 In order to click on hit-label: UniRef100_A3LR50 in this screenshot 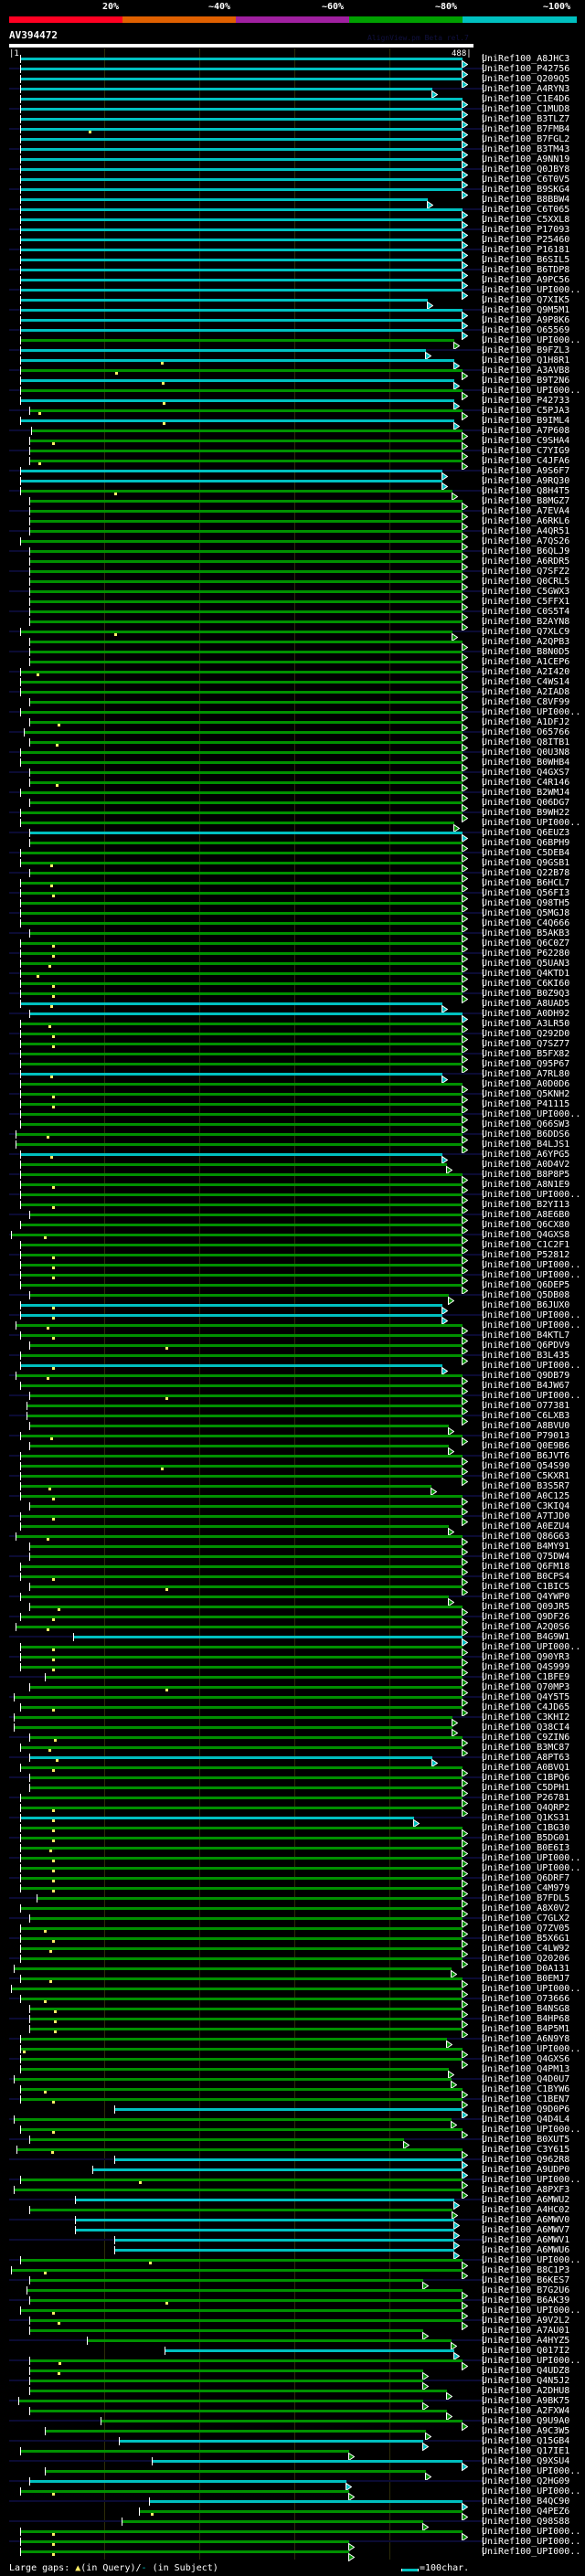, I will do `click(526, 1024)`.